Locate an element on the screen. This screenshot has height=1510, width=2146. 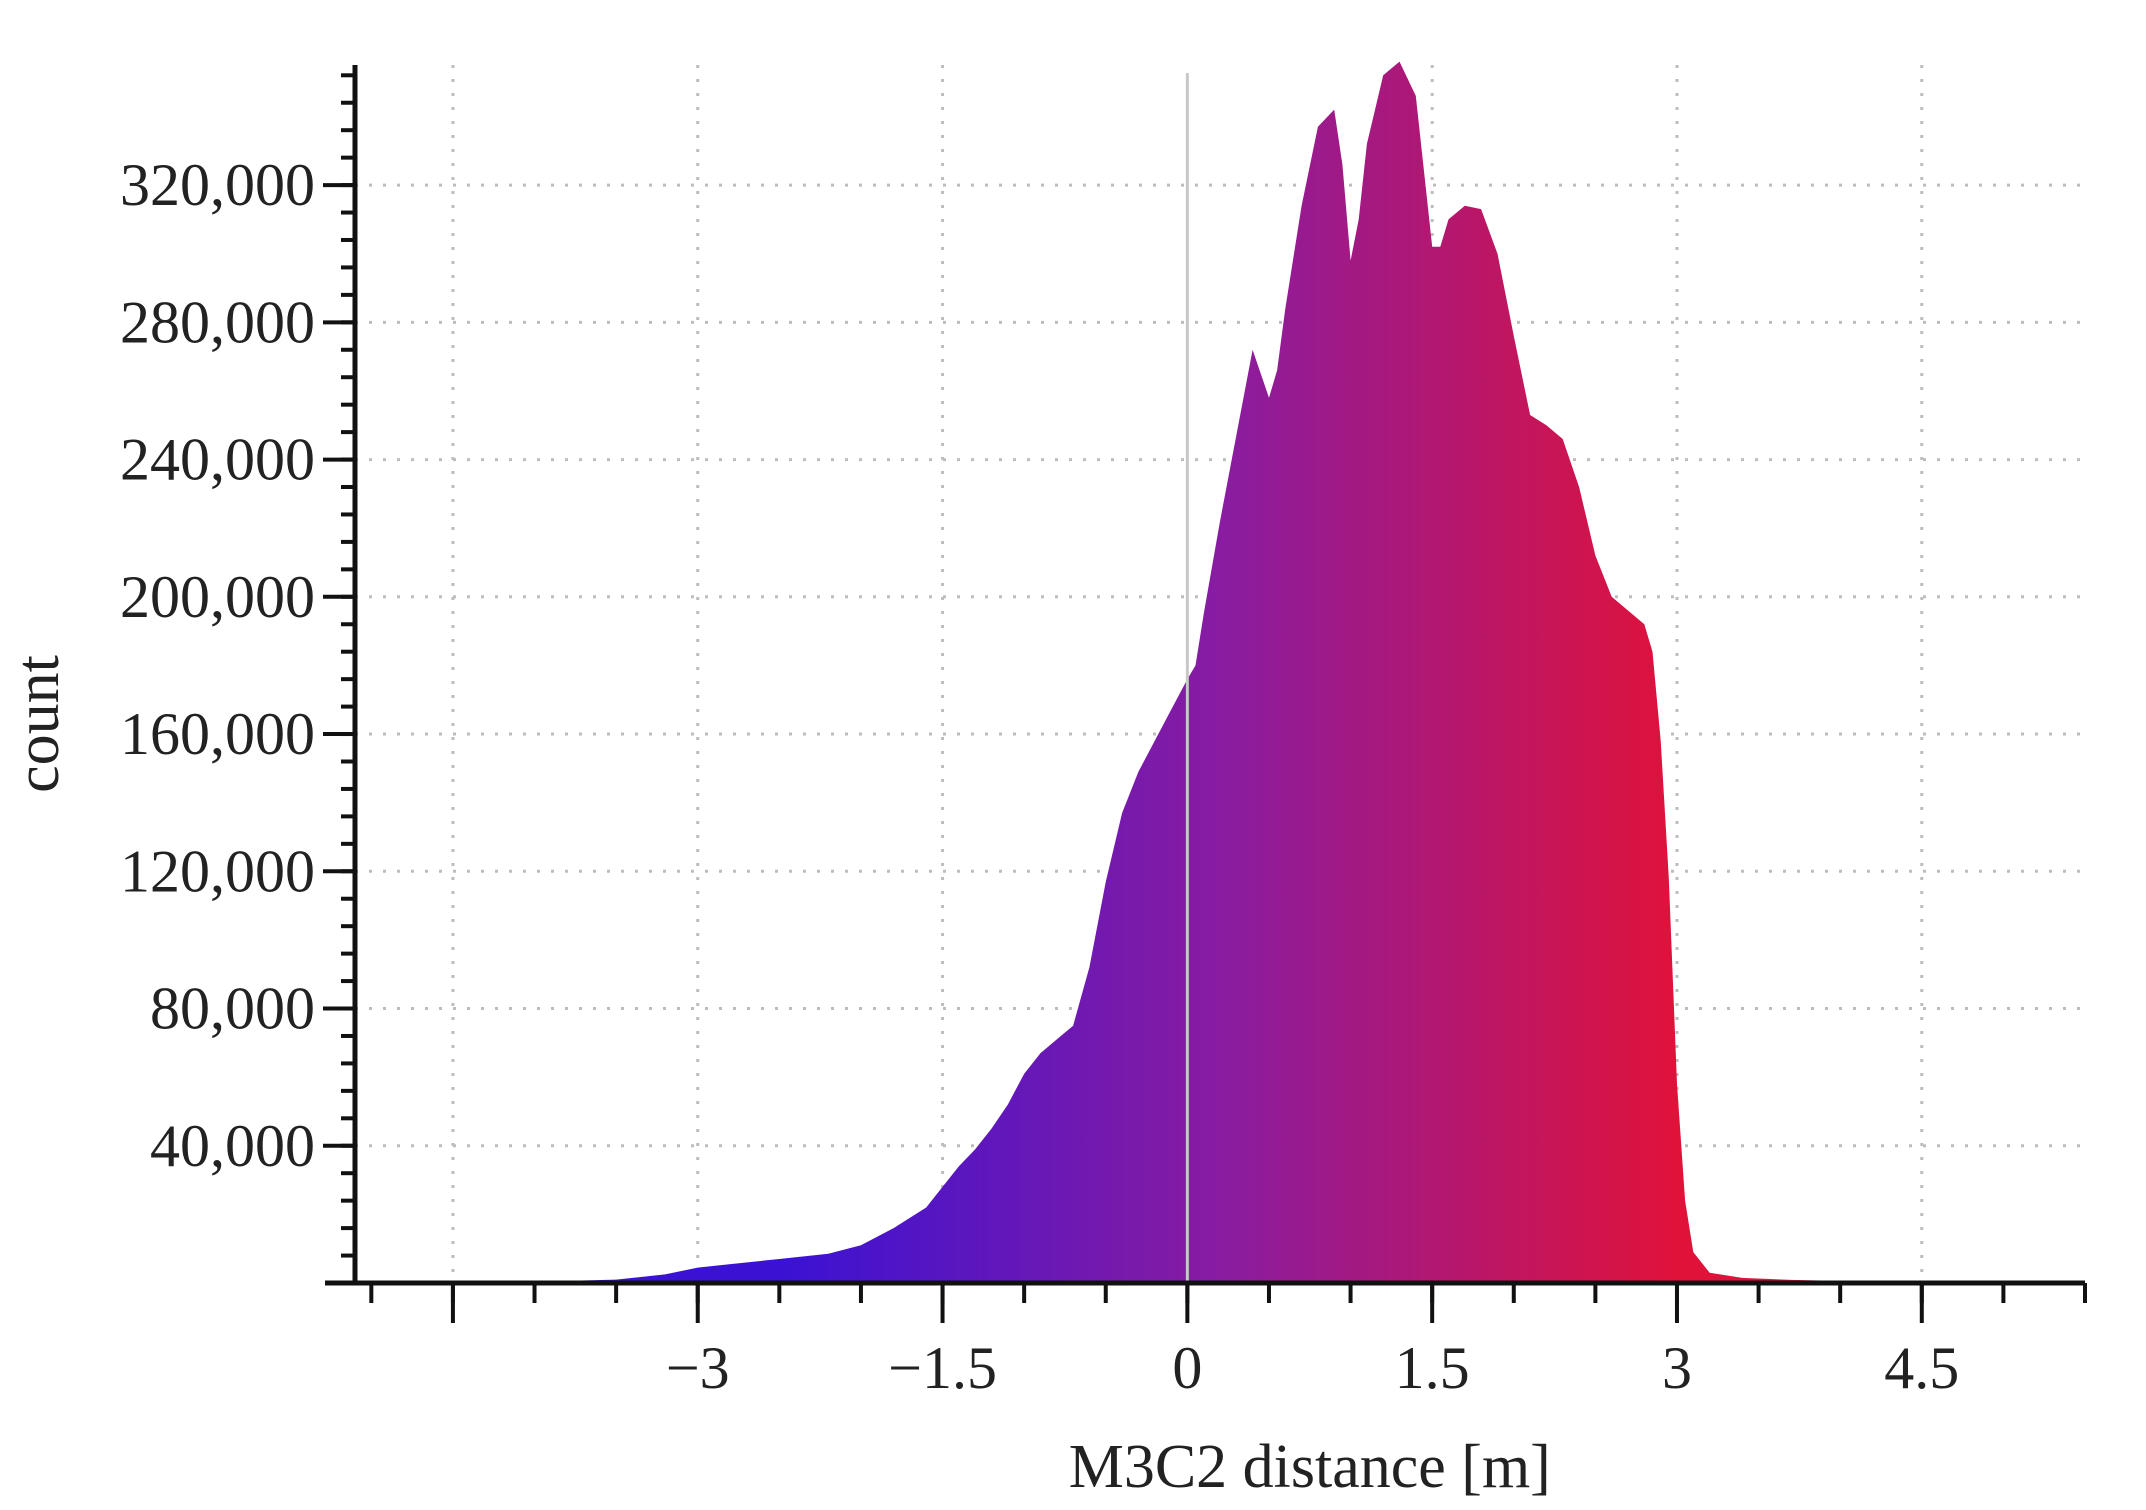
y-tick-label: 280,000 is located at coordinates (217, 322).